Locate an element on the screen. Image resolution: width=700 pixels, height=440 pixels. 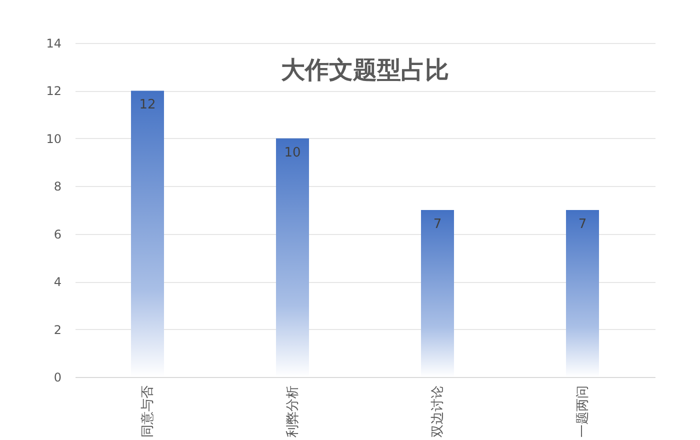
data-label: 12 is located at coordinates (147, 105).